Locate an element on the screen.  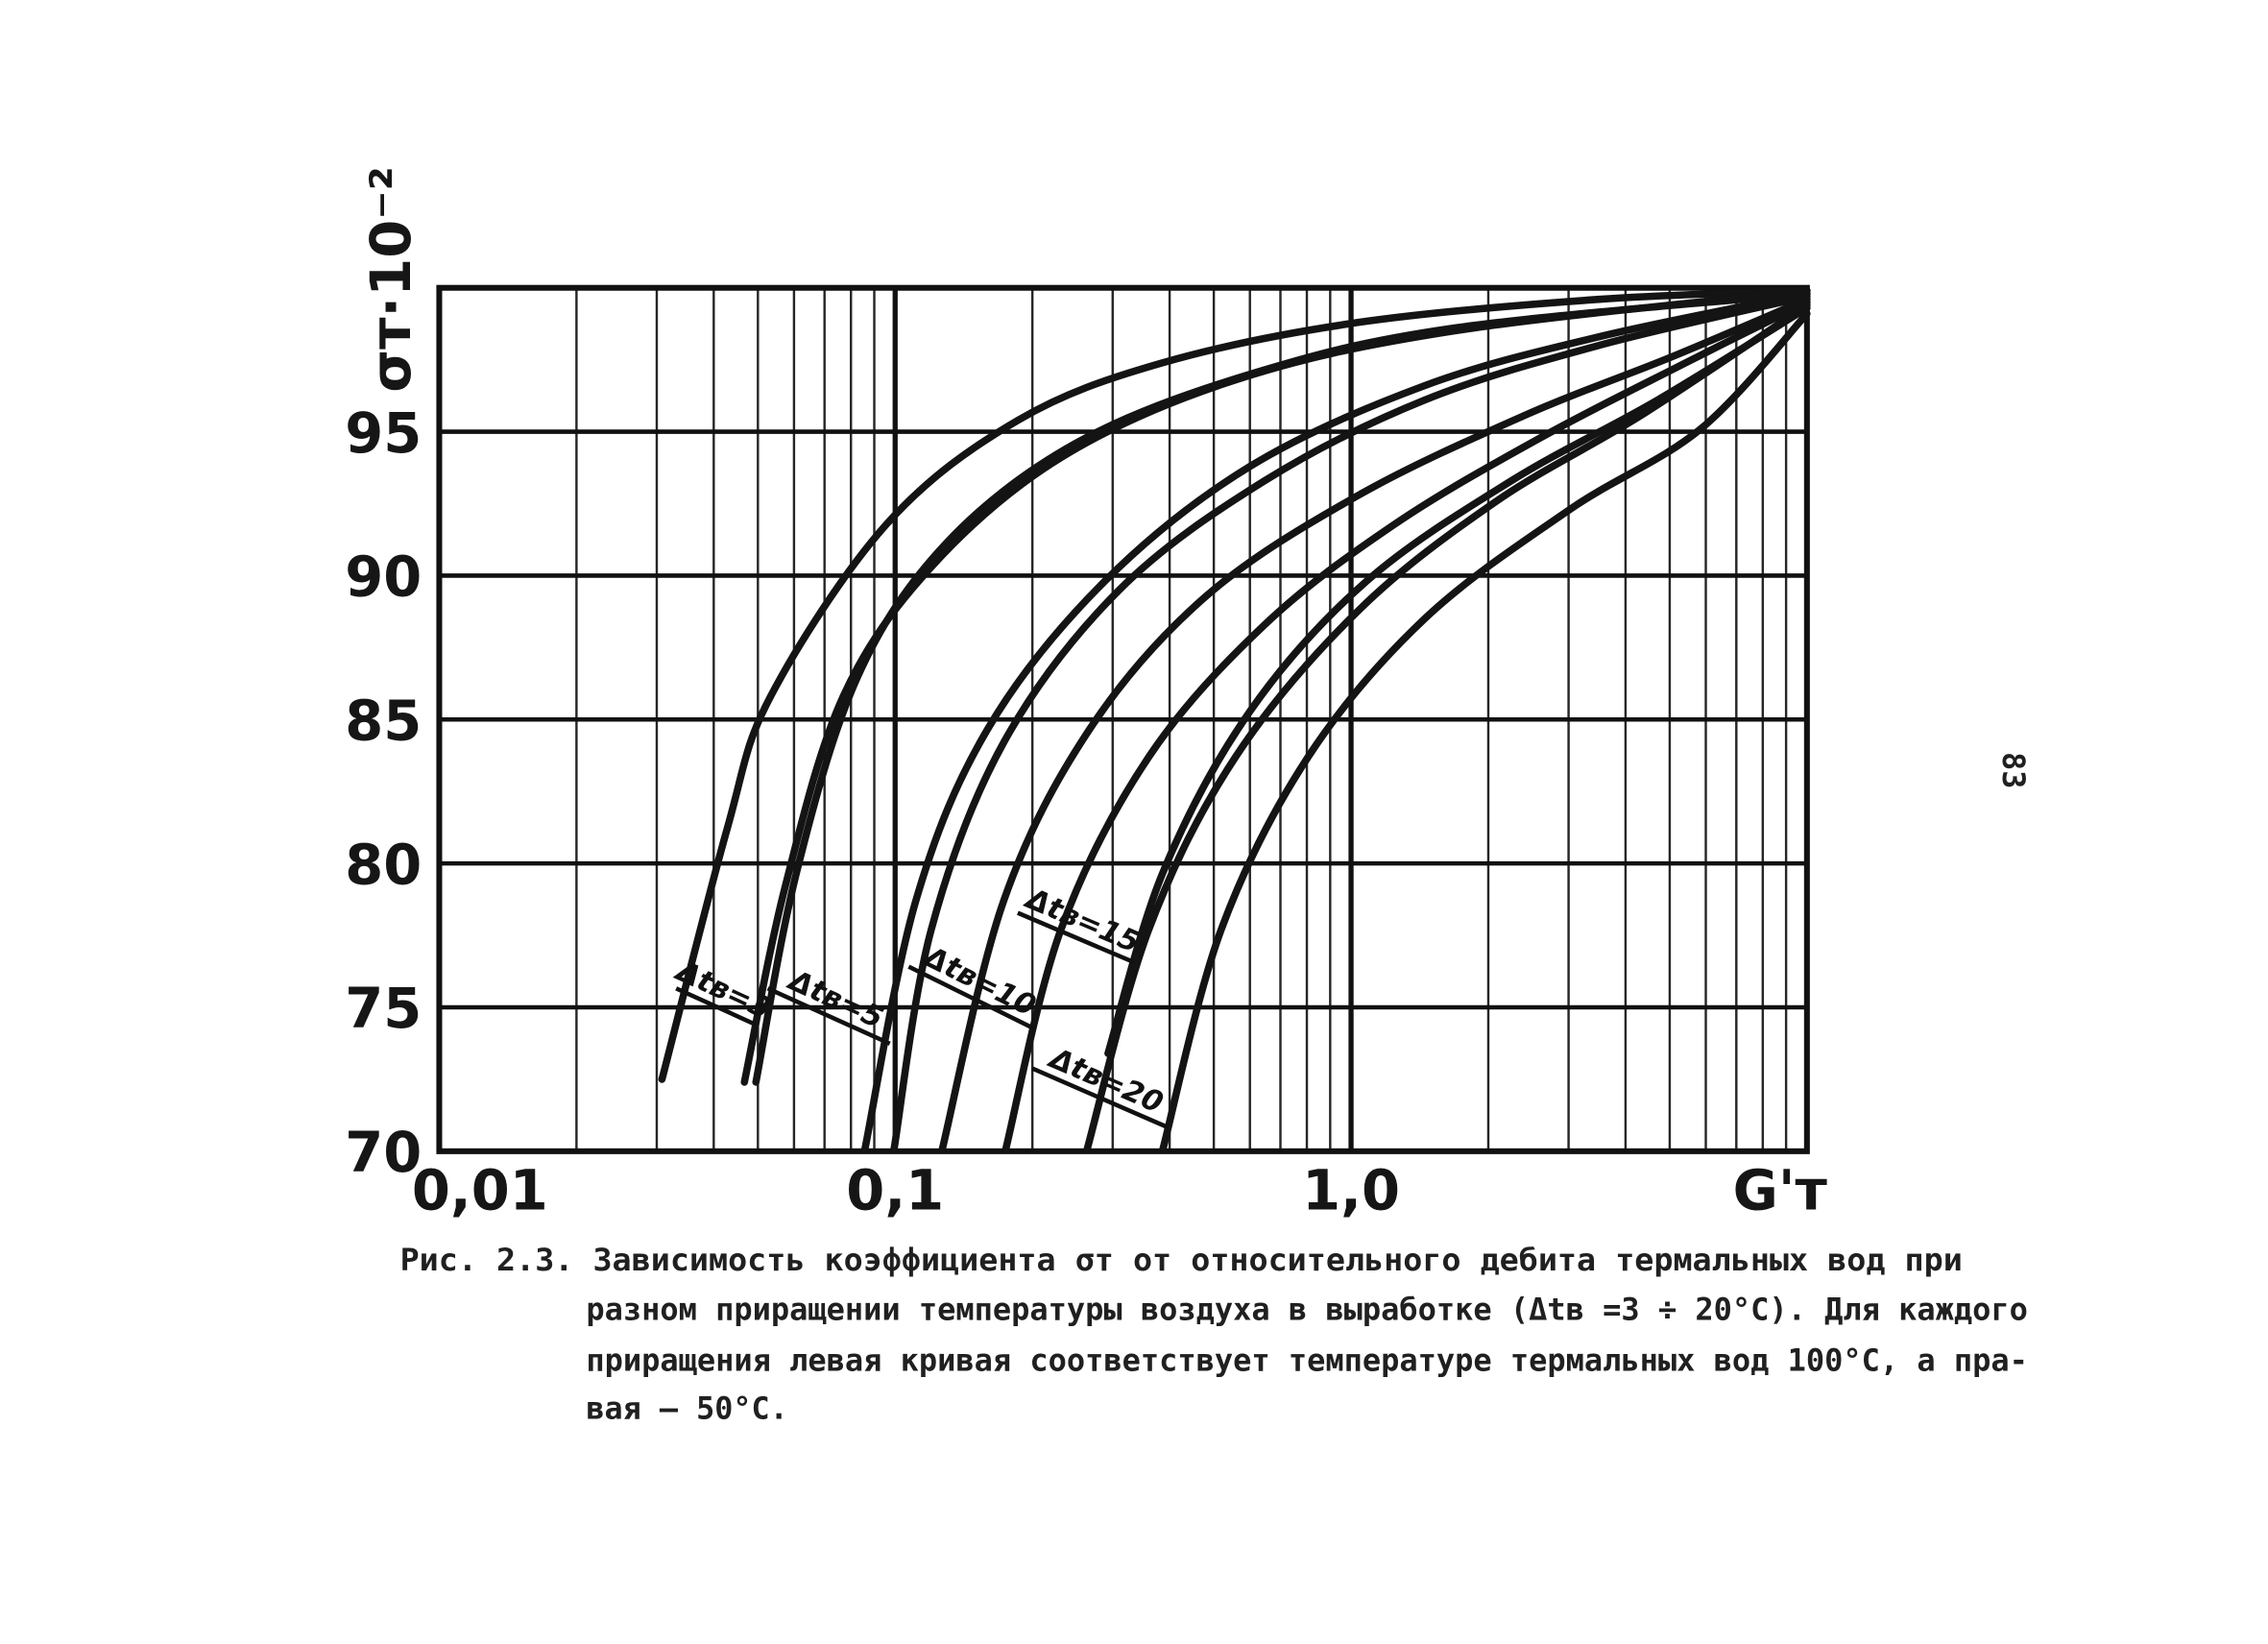
y-tick-label: 70 is located at coordinates (383, 1153).